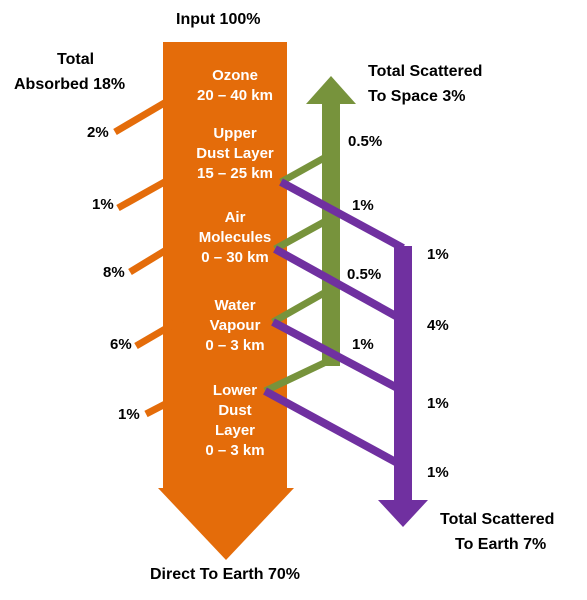 This screenshot has height=600, width=587. Describe the element at coordinates (76, 59) in the screenshot. I see `total-absorbed-label-line1: Total` at that location.